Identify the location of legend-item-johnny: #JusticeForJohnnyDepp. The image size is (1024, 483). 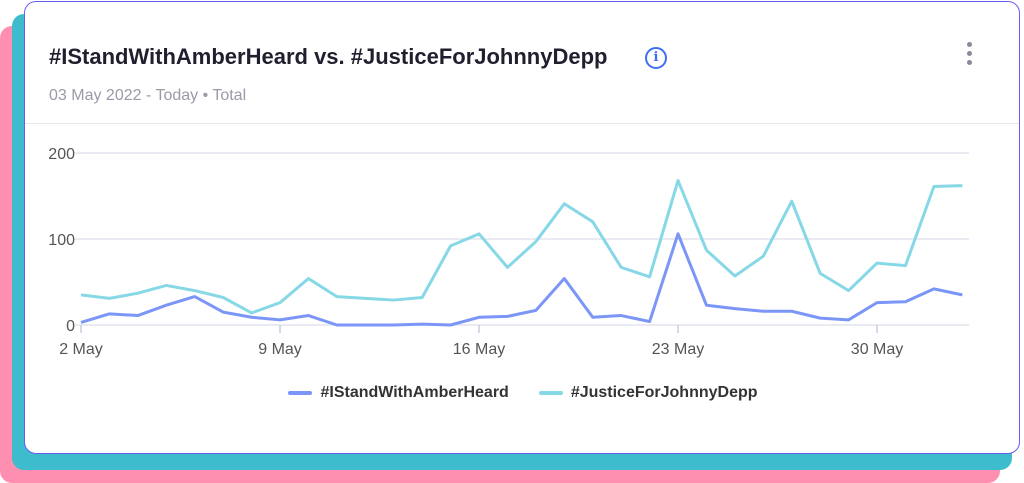
(648, 393).